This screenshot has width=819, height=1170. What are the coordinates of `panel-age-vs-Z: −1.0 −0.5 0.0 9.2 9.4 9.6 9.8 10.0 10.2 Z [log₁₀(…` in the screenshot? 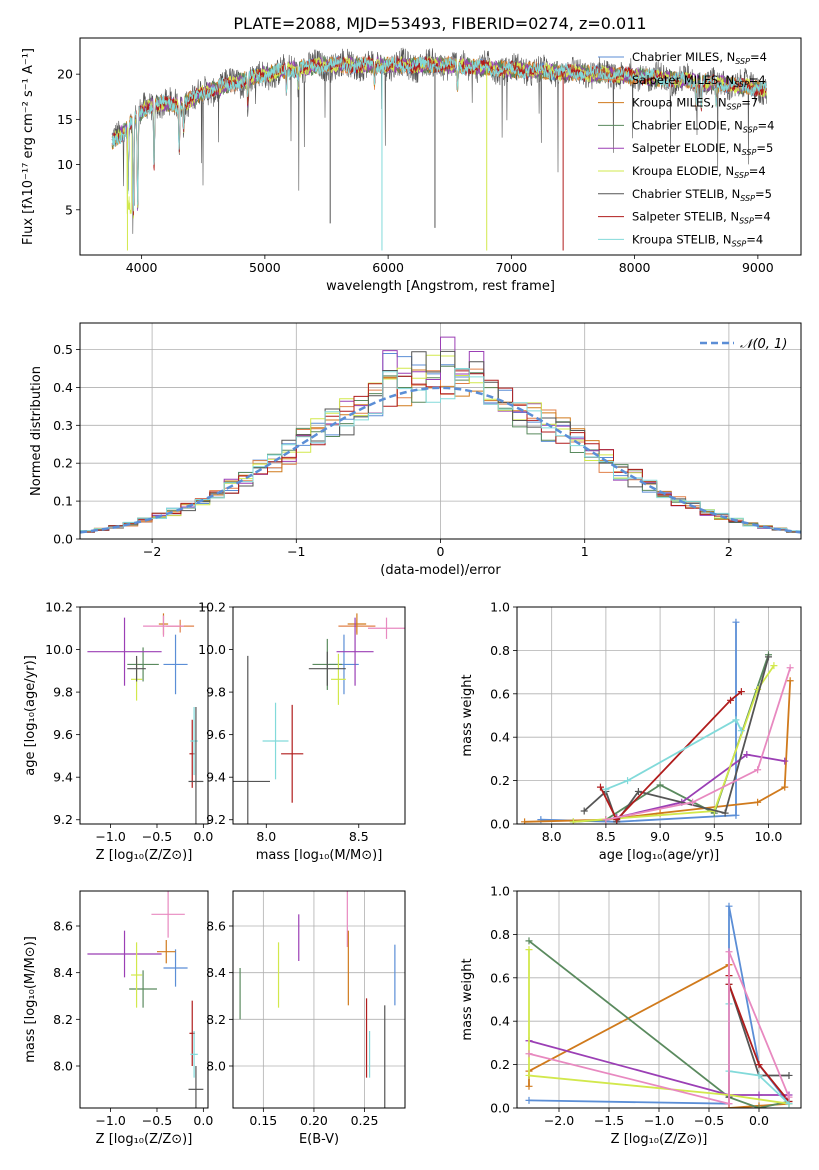 It's located at (118, 732).